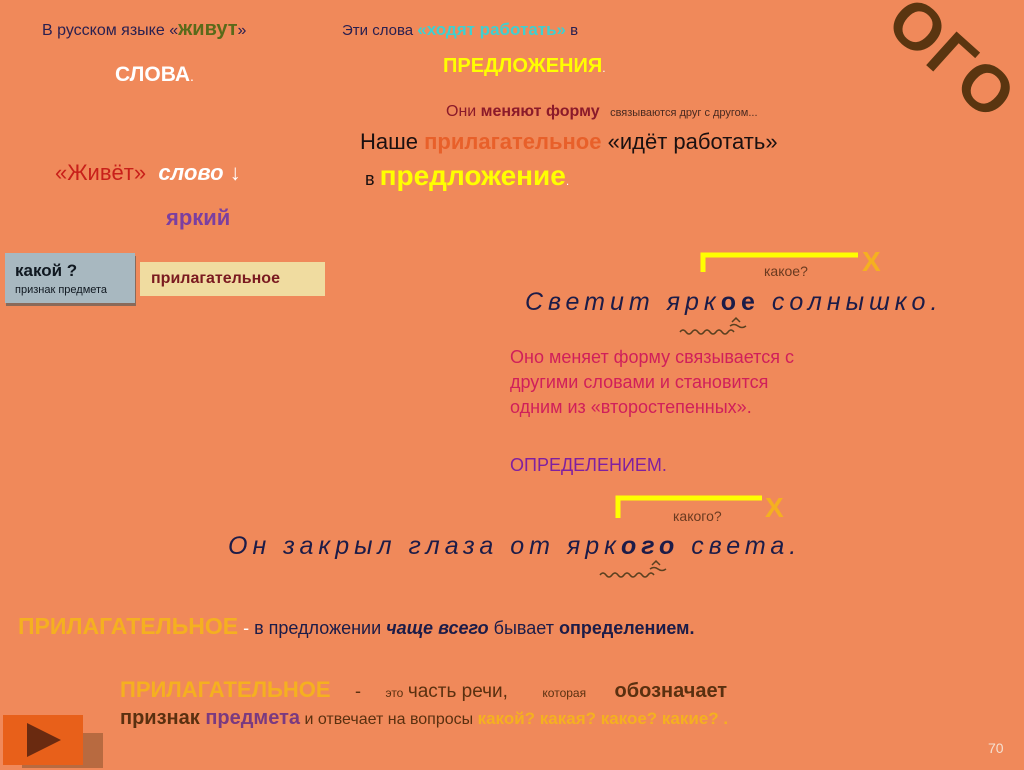  Describe the element at coordinates (460, 29) in the screenshot. I see `work-line: Эти слова «ходят работать» в` at that location.